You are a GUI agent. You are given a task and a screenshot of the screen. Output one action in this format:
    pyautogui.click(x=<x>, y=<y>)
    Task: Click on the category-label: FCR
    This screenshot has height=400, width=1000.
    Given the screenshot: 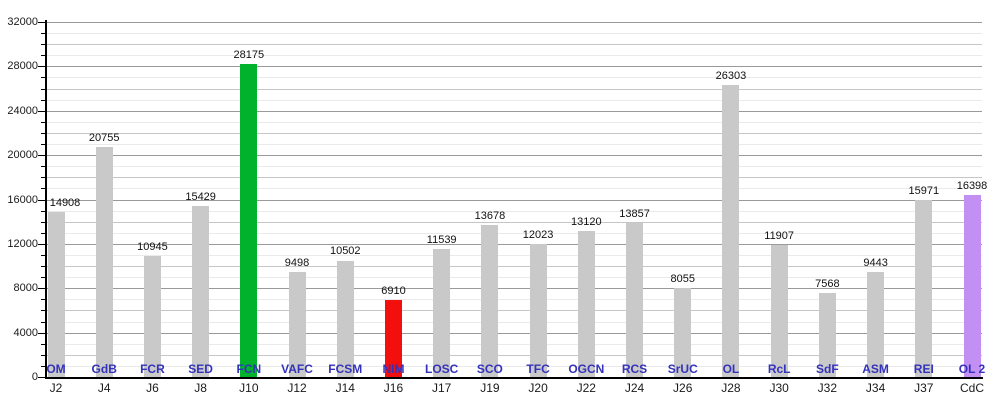 What is the action you would take?
    pyautogui.click(x=152, y=369)
    